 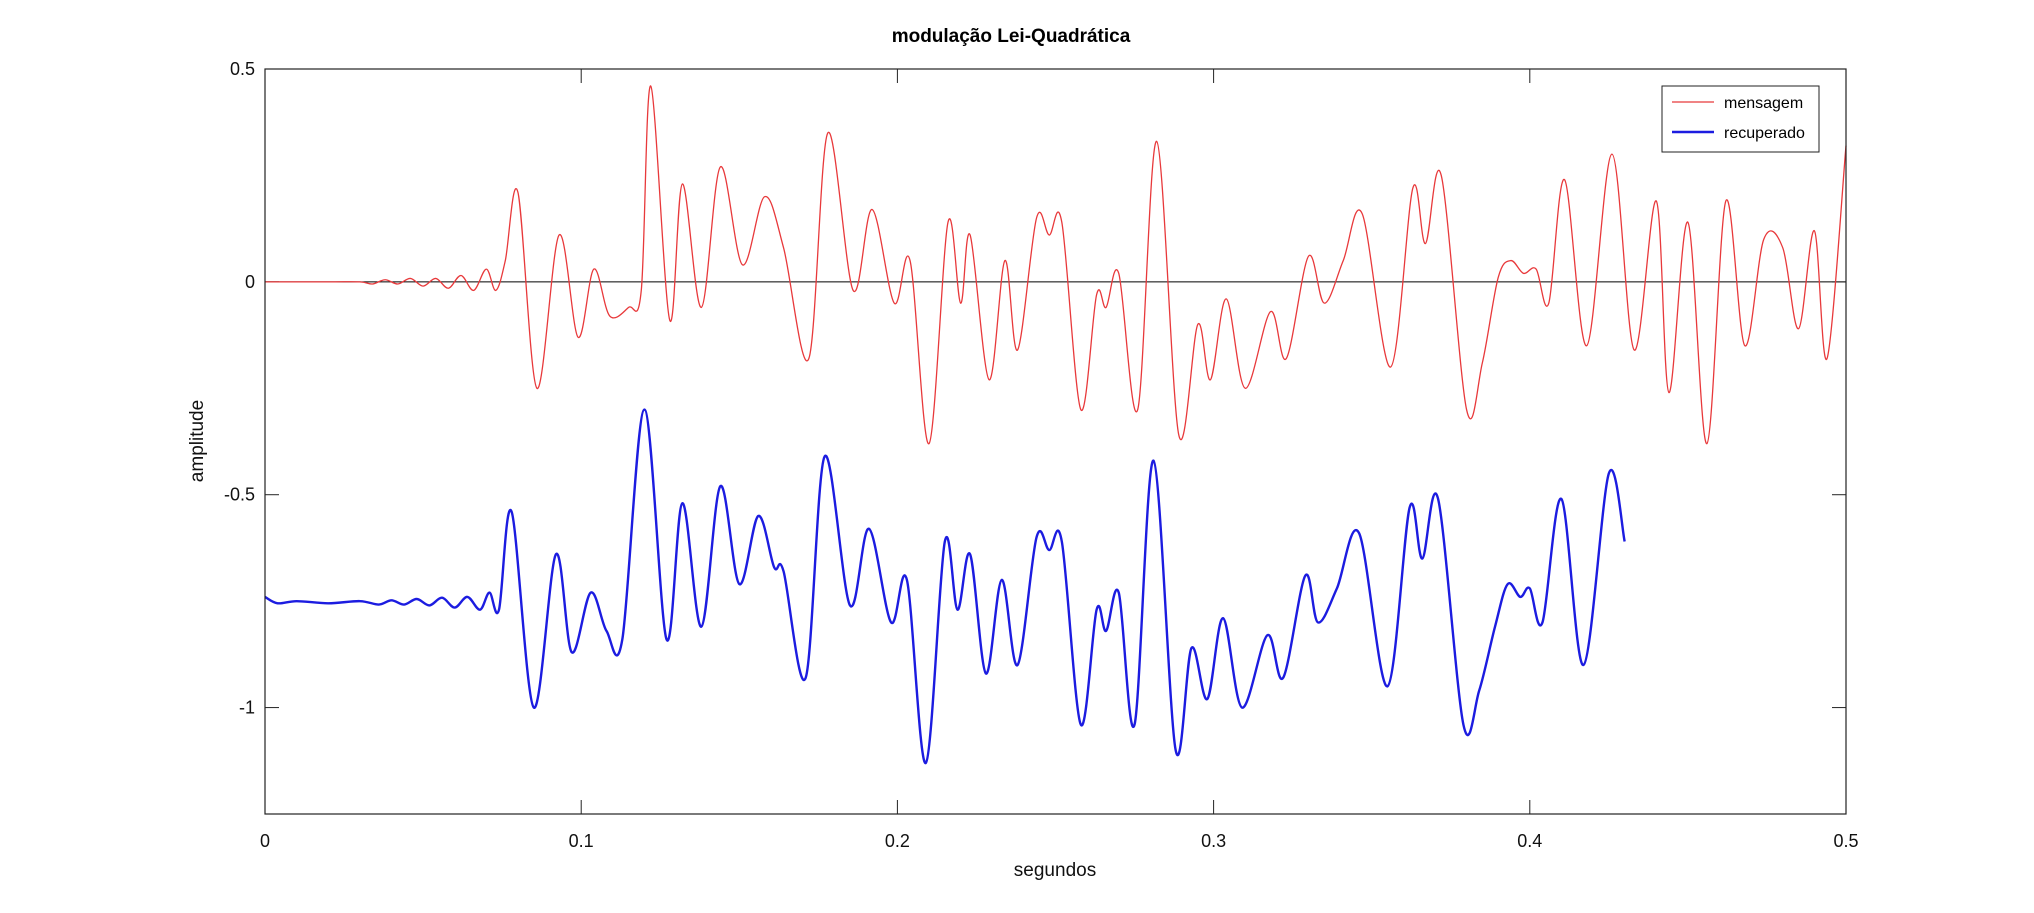 I want to click on x-tick-label: 0.1, so click(x=581, y=841).